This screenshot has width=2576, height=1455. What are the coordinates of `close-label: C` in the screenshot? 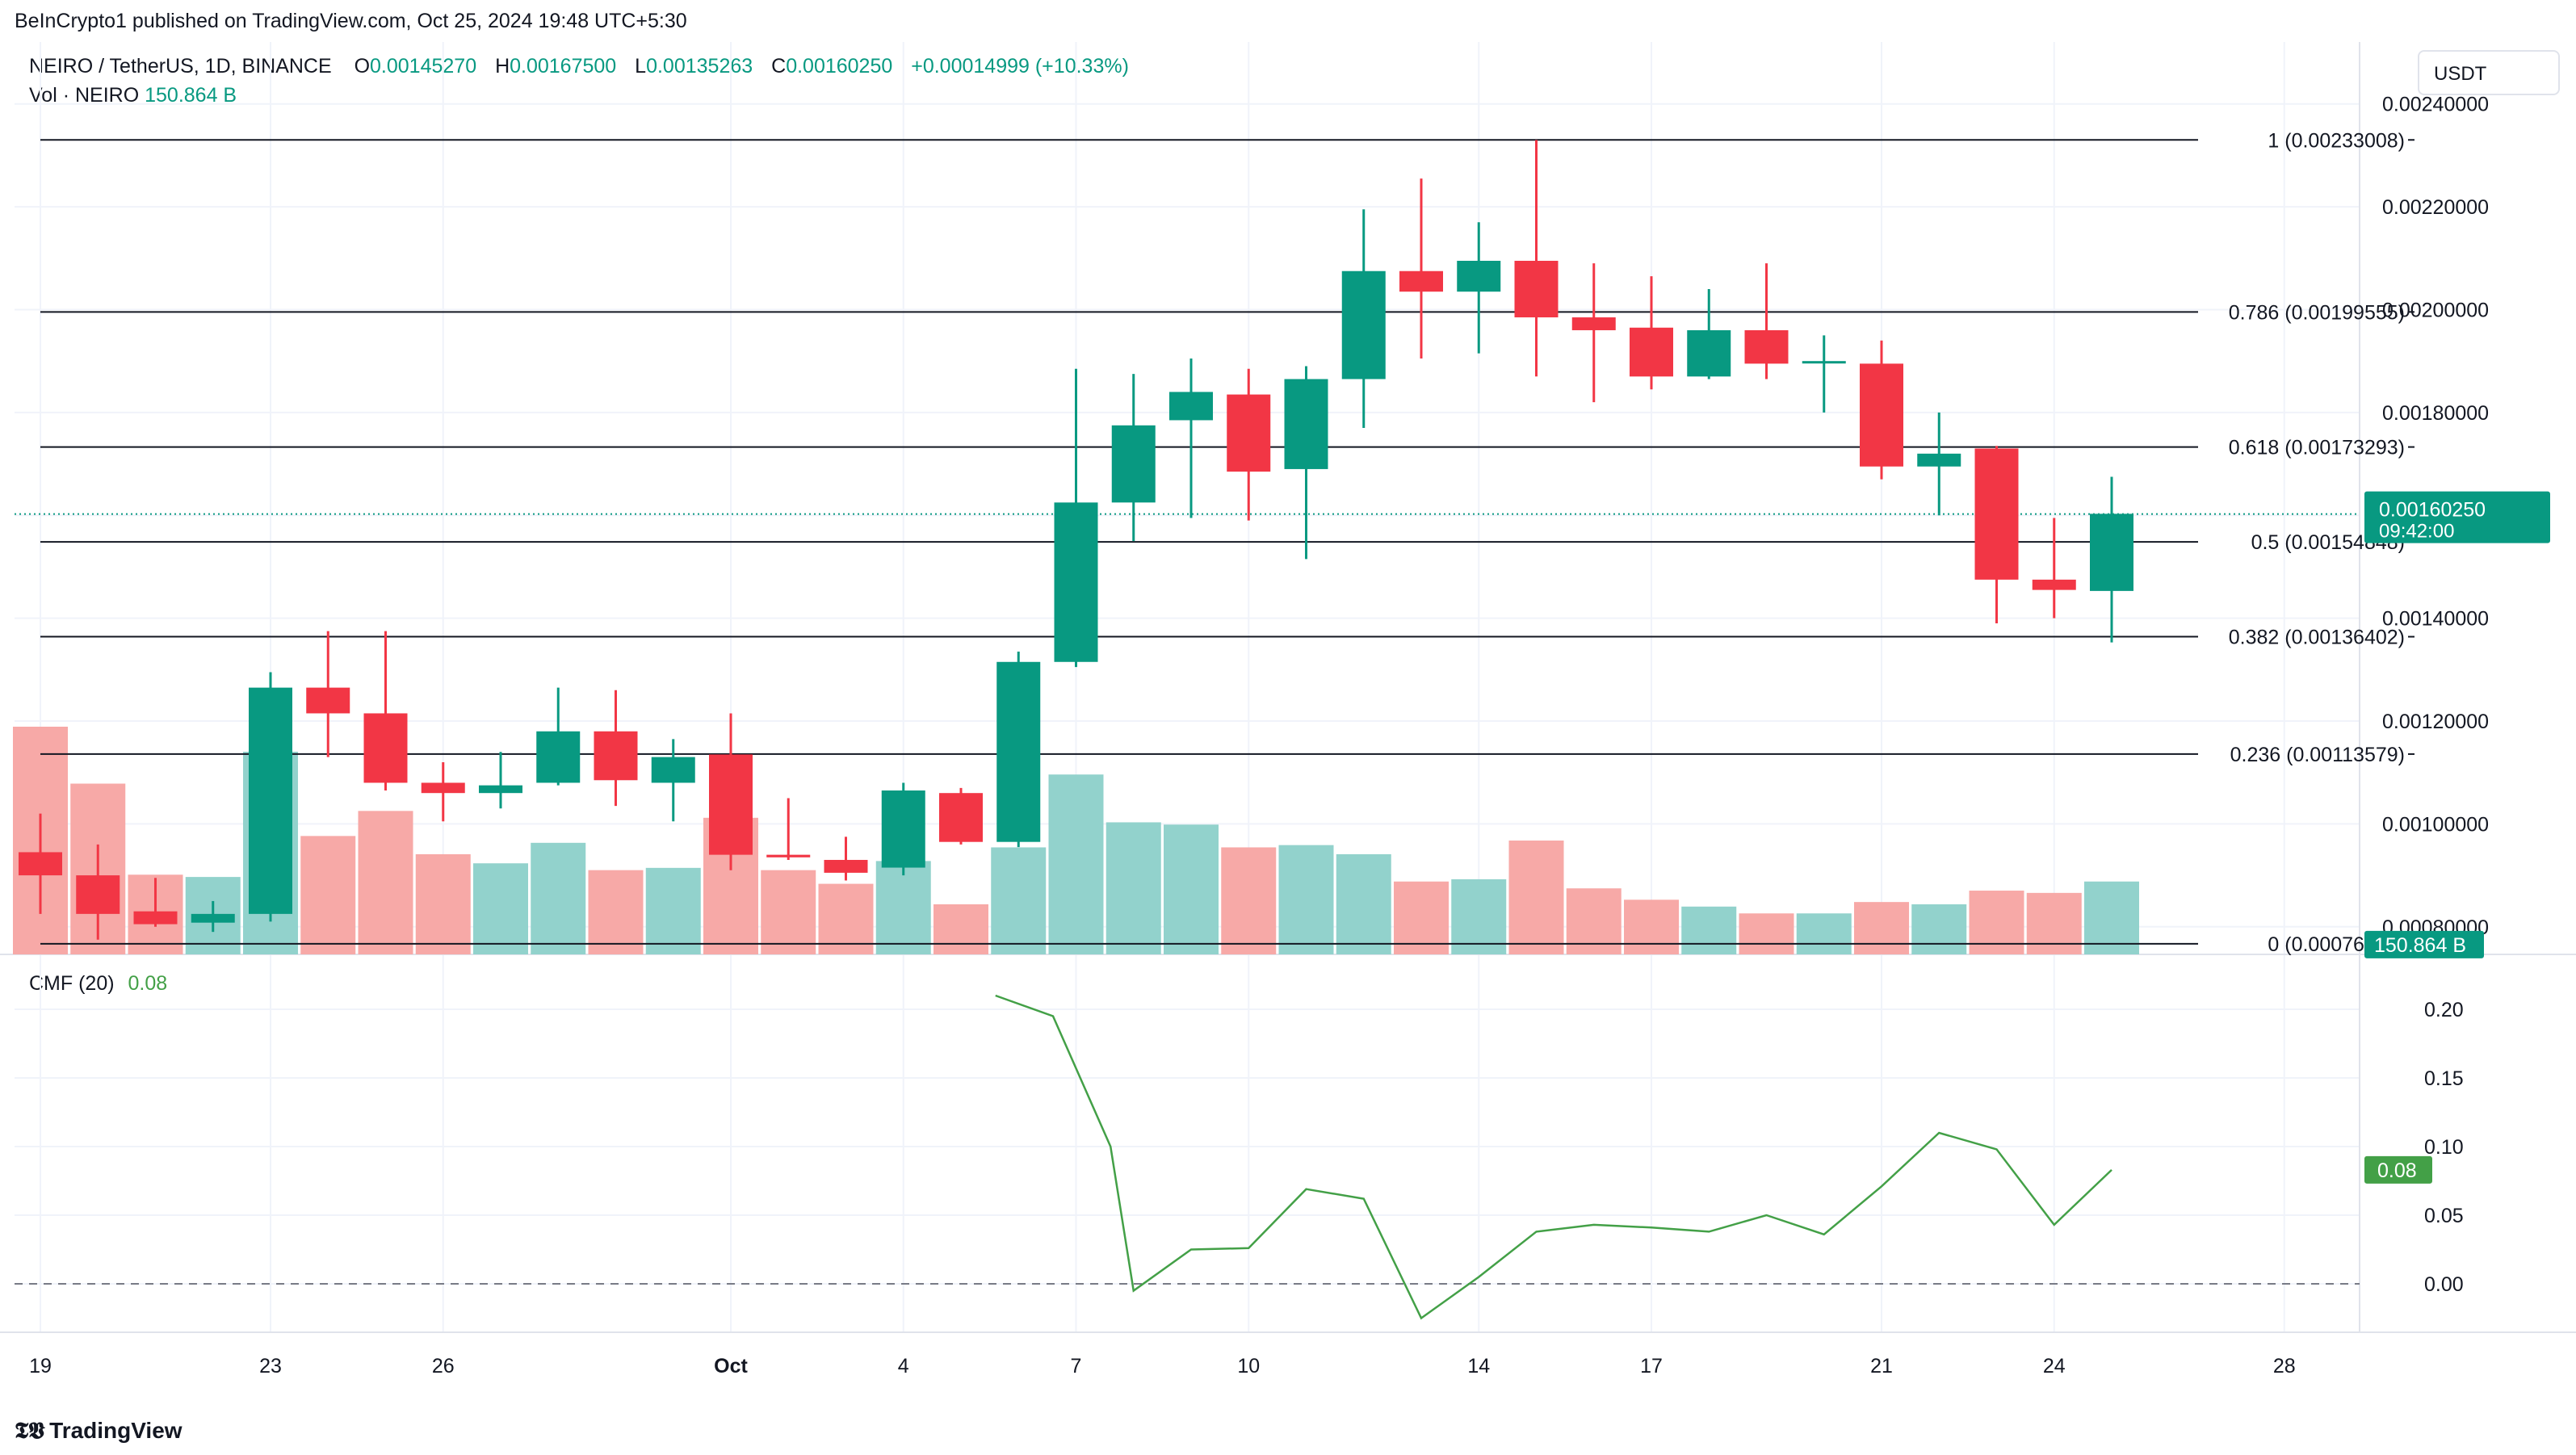 It's located at (779, 66).